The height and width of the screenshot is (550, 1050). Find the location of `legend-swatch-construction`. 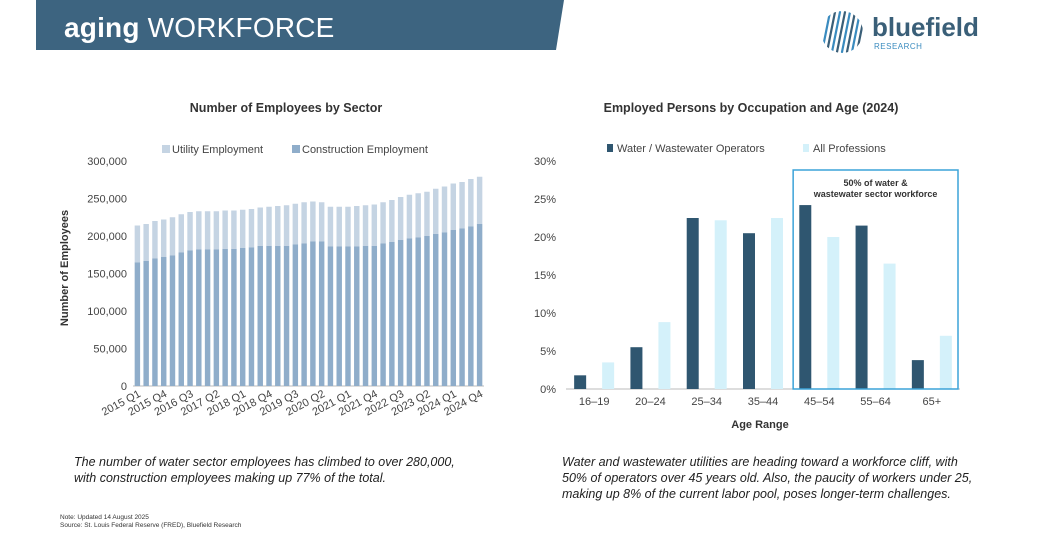

legend-swatch-construction is located at coordinates (296, 149).